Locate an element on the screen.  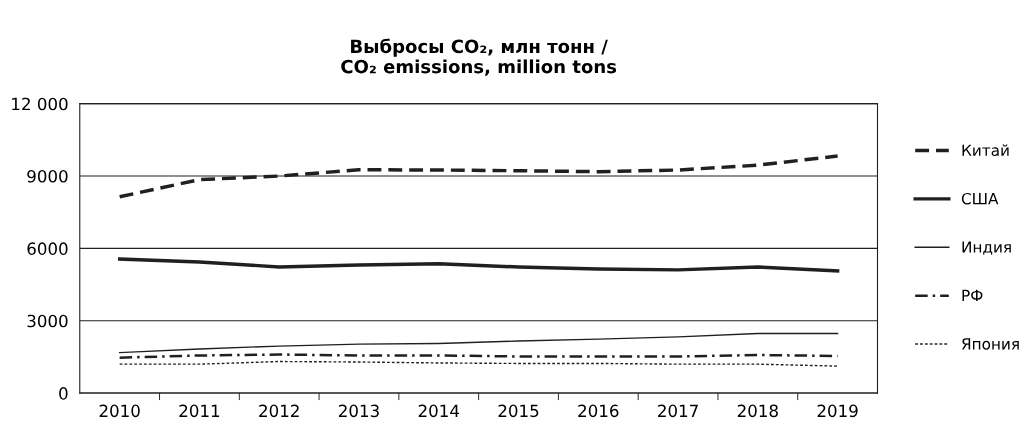
y-tick-label: 0 is located at coordinates (63, 393).